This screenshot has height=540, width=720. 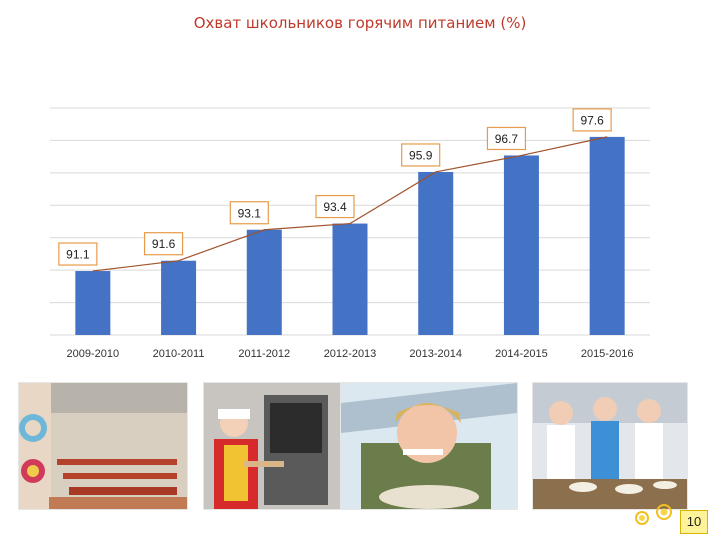 I want to click on canteen-staff-photo, so click(x=610, y=446).